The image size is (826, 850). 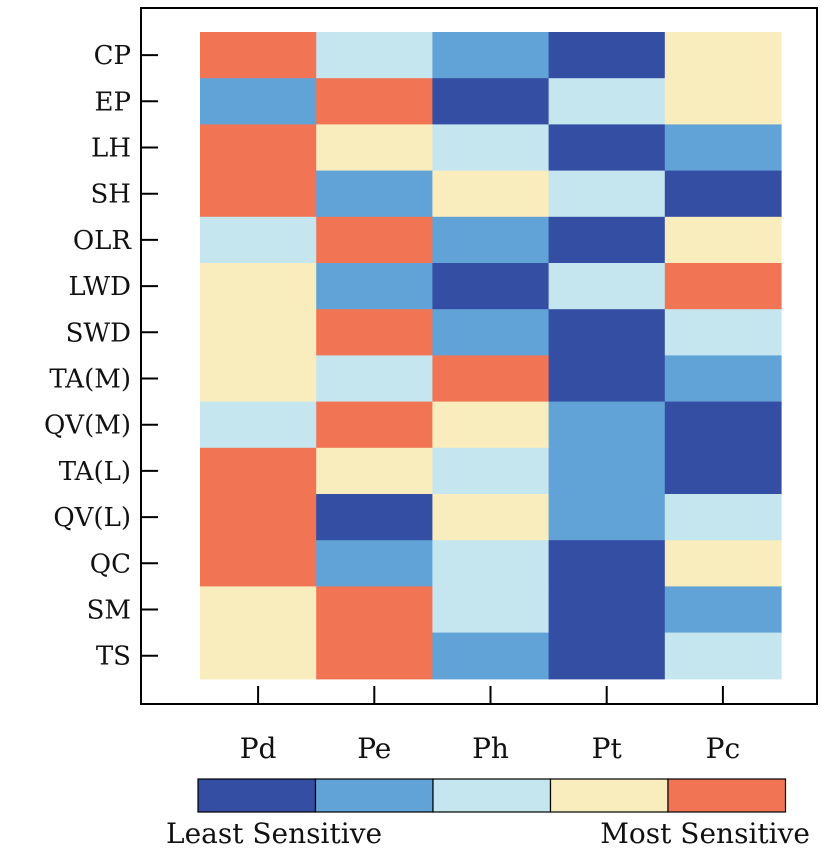 I want to click on y-tick-label: QV(L), so click(x=92, y=518).